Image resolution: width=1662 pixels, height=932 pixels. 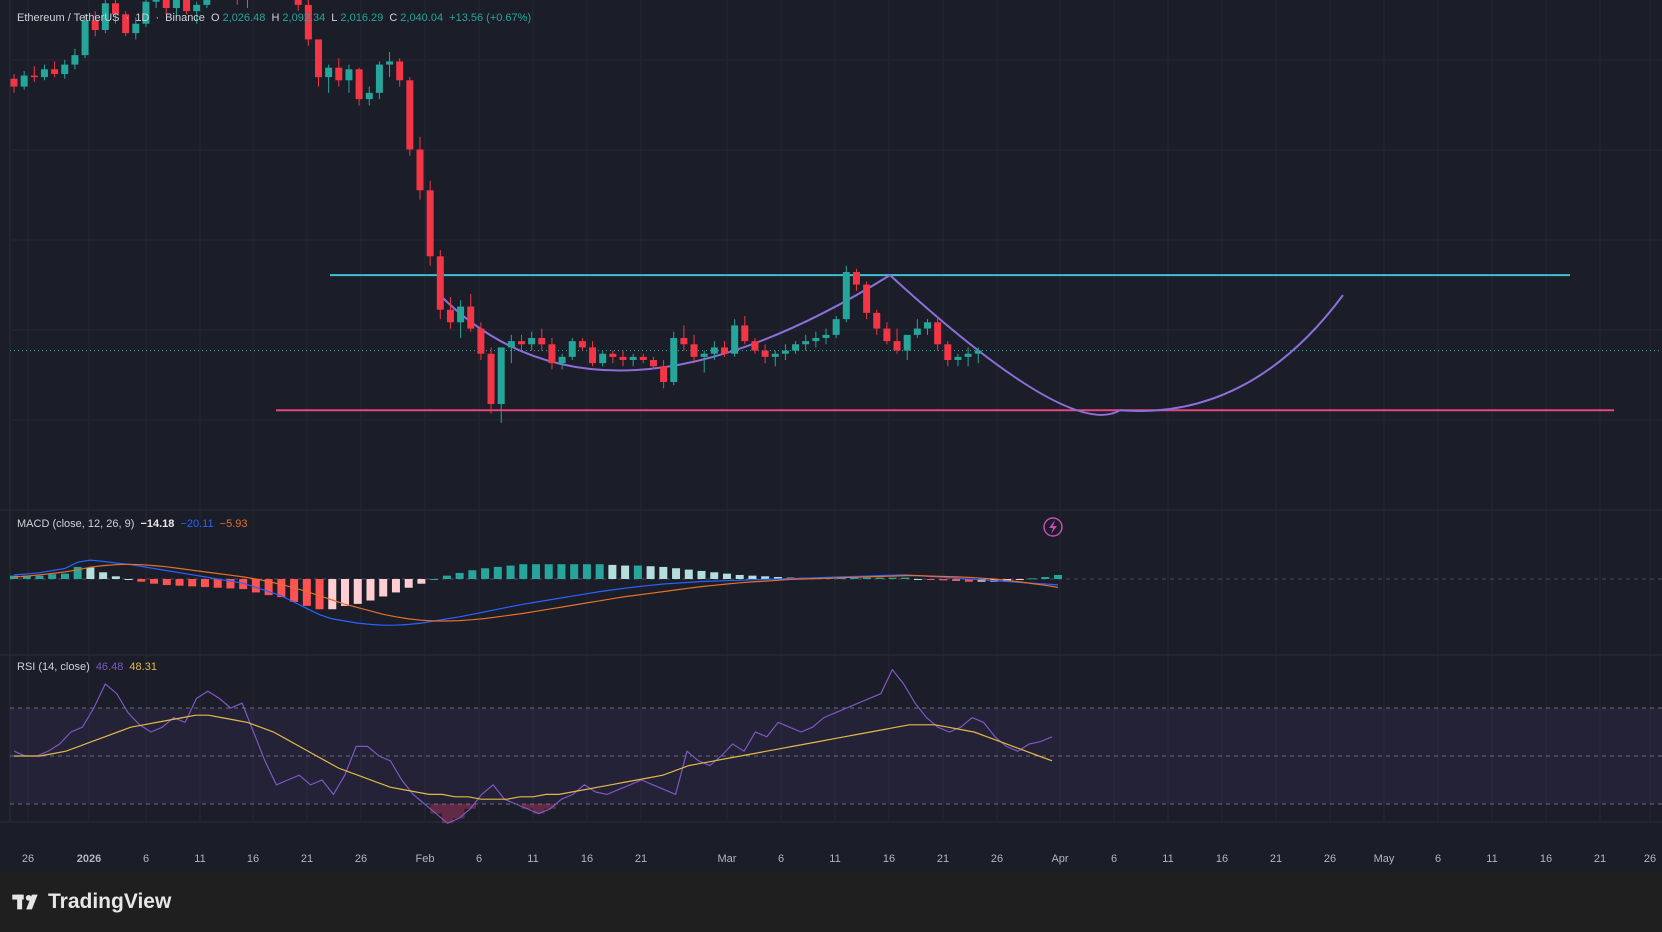 I want to click on rsi-legend: RSI (14, close) 46.48 48.31, so click(x=88, y=667).